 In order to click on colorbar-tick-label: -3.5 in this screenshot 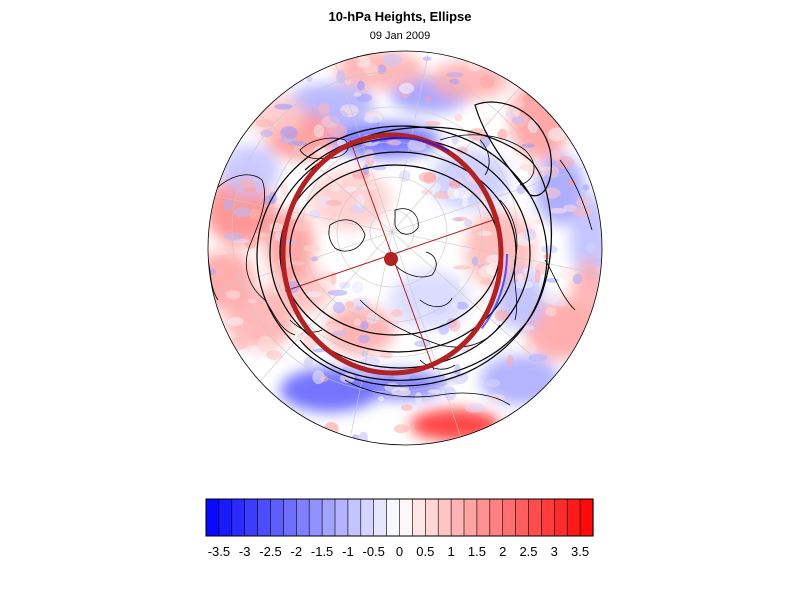, I will do `click(219, 551)`.